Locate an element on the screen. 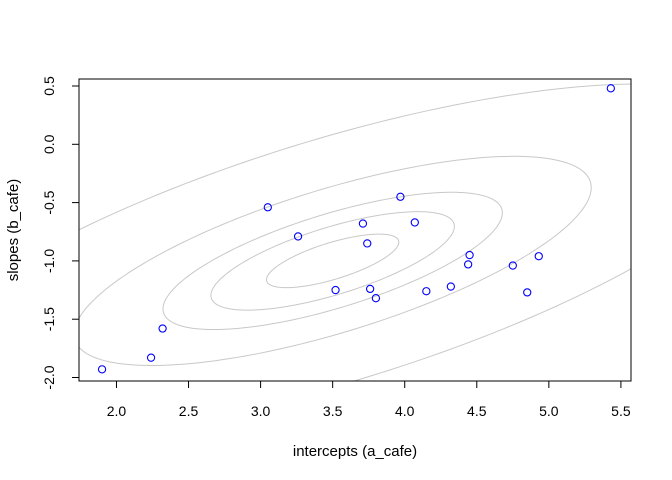 The image size is (672, 480). x-tick-label: 4.5 is located at coordinates (477, 411).